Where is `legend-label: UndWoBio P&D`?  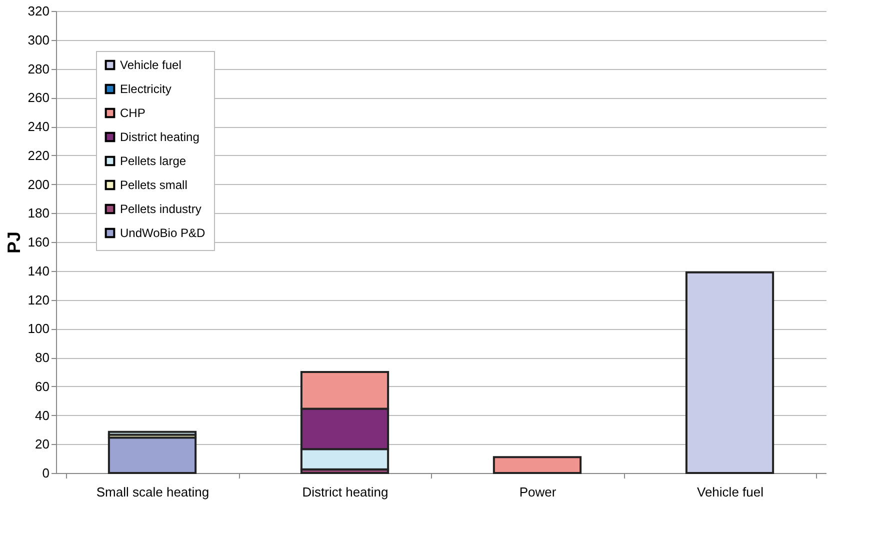 legend-label: UndWoBio P&D is located at coordinates (163, 233).